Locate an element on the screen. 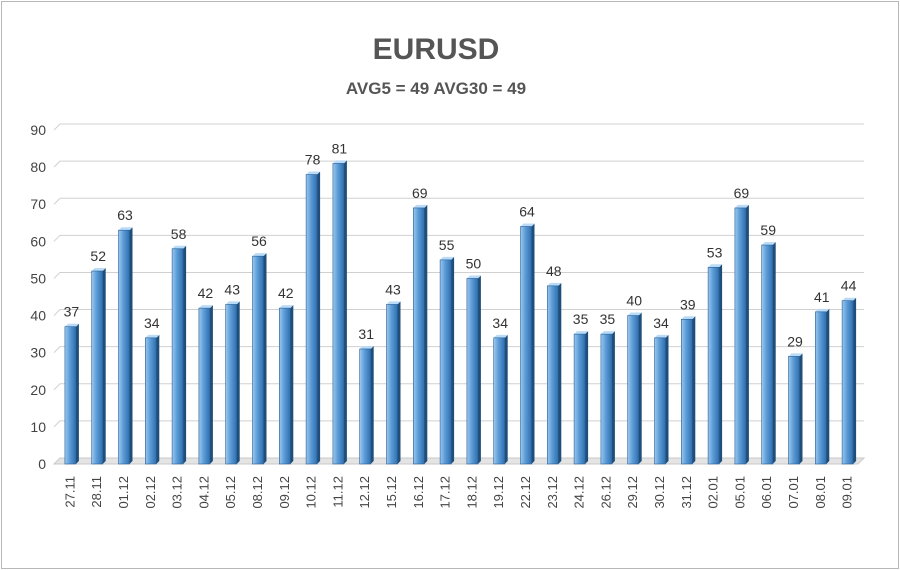  x-tick-label: 22.12 is located at coordinates (525, 492).